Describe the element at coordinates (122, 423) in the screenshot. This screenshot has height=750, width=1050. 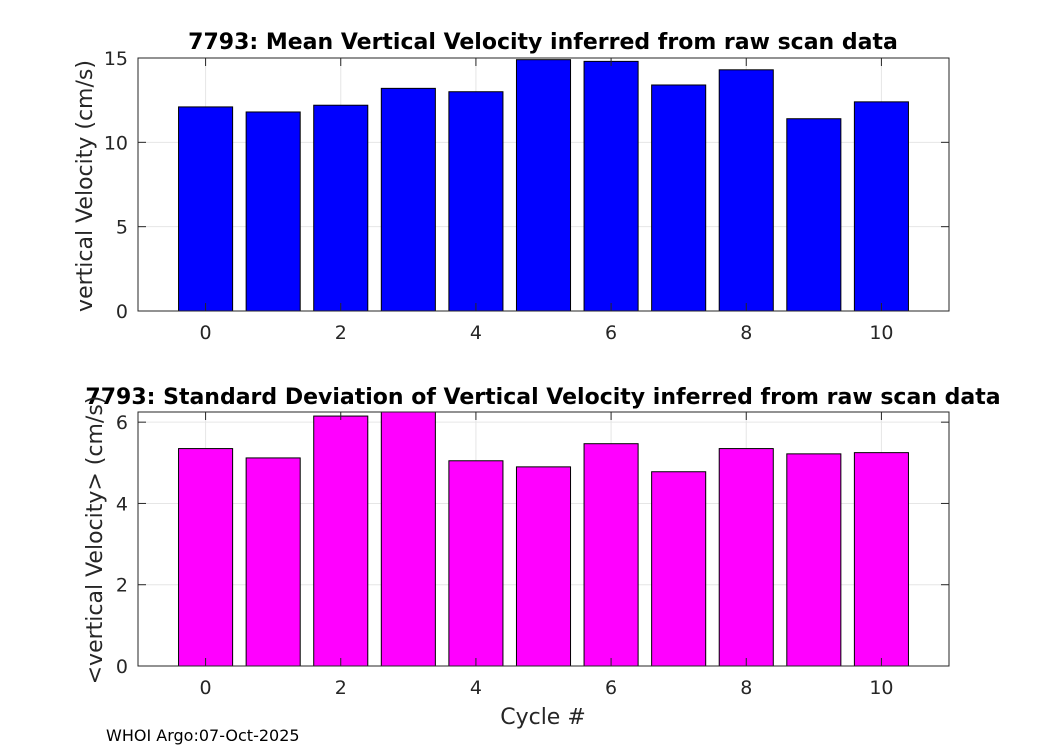
I see `y-tick-label: 6` at that location.